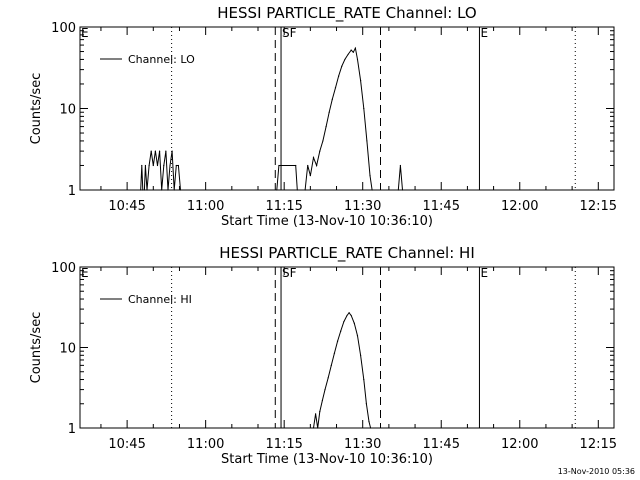 The width and height of the screenshot is (640, 480). What do you see at coordinates (126, 444) in the screenshot?
I see `x-tick-label: 10:45` at bounding box center [126, 444].